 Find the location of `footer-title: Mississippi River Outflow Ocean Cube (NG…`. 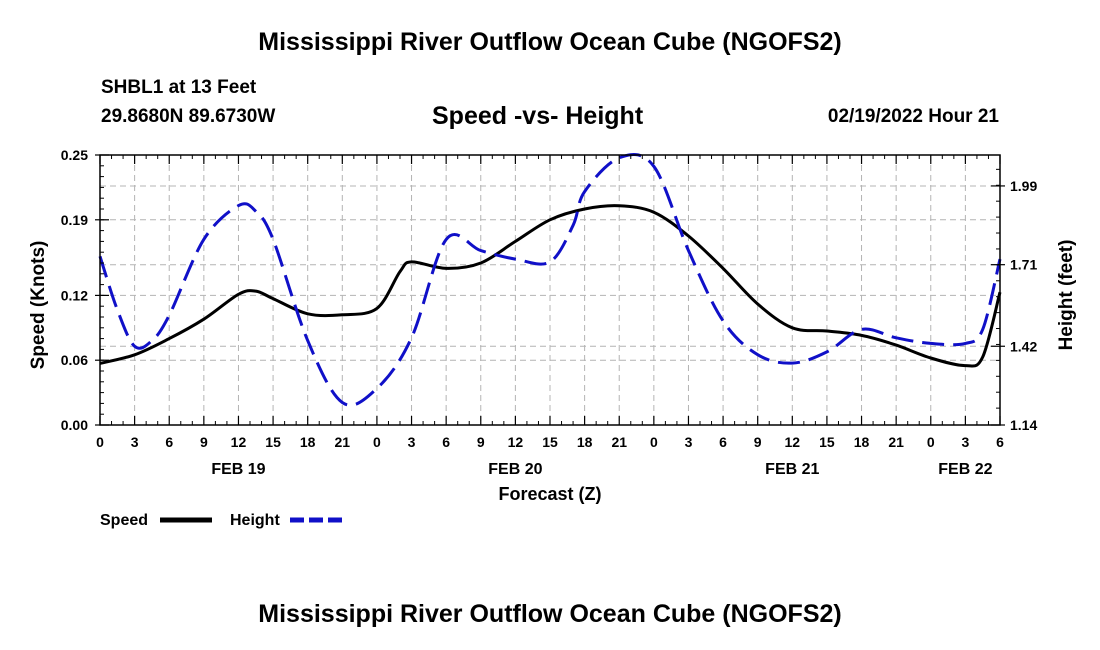

footer-title: Mississippi River Outflow Ocean Cube (NG… is located at coordinates (550, 614).